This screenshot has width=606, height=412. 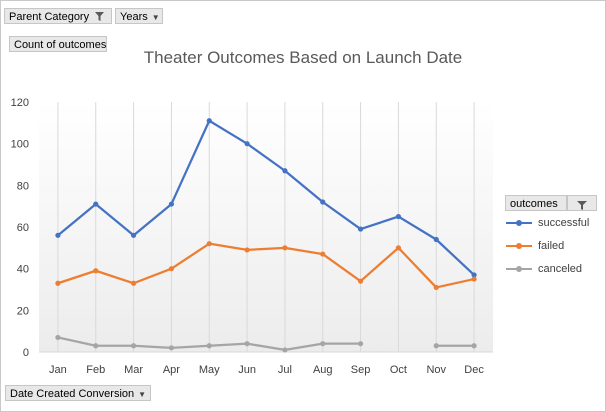 I want to click on y-tick-label: 0, so click(x=26, y=353).